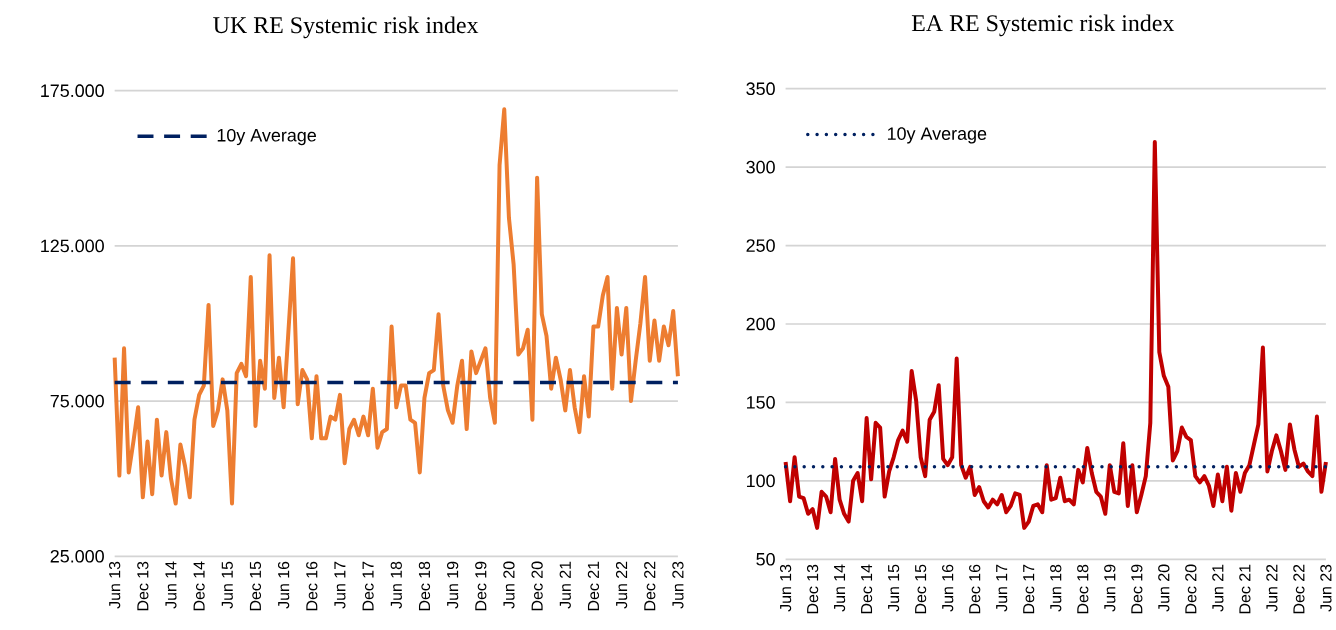  Describe the element at coordinates (760, 324) in the screenshot. I see `y-tick-label: 200` at that location.